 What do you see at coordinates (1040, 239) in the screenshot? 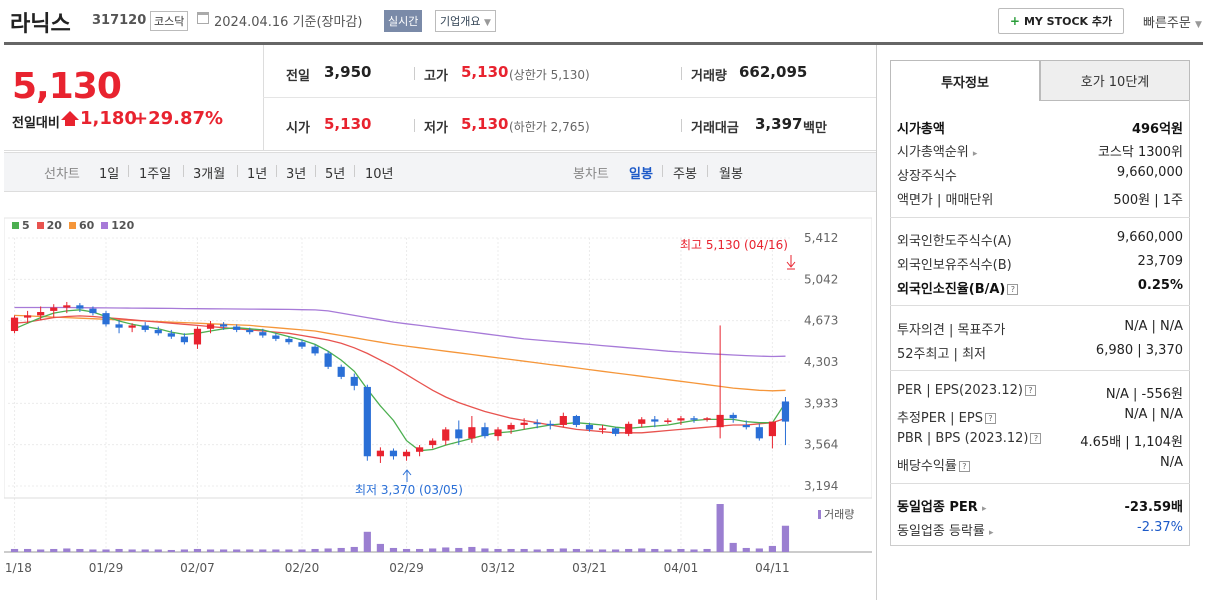
I see `info-row: 외국인한도주식수(A) 9,660,000` at bounding box center [1040, 239].